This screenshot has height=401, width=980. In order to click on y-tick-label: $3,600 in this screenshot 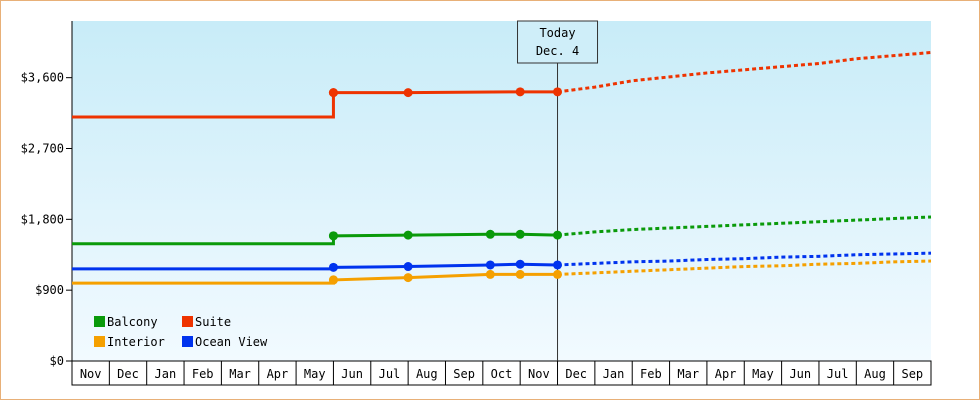, I will do `click(42, 78)`.